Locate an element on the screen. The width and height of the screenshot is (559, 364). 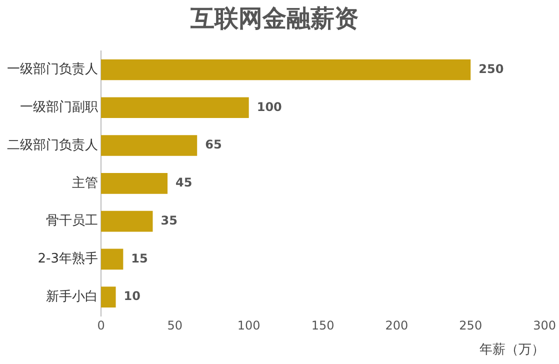
y-tick-label: 骨干员工 is located at coordinates (72, 221).